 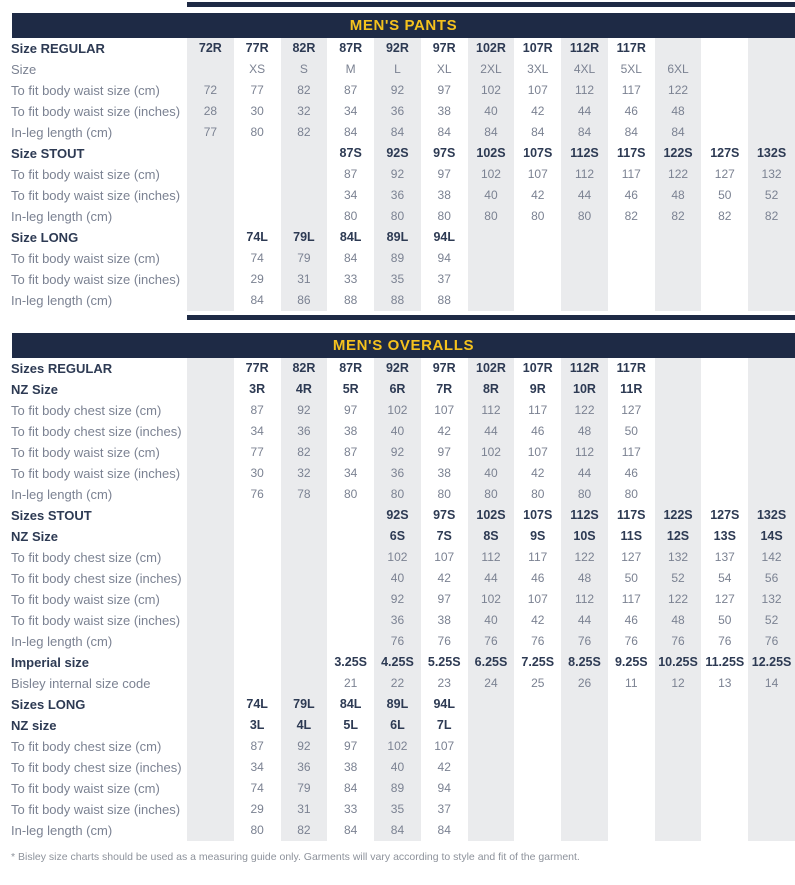 I want to click on size-cell: 37, so click(x=444, y=279).